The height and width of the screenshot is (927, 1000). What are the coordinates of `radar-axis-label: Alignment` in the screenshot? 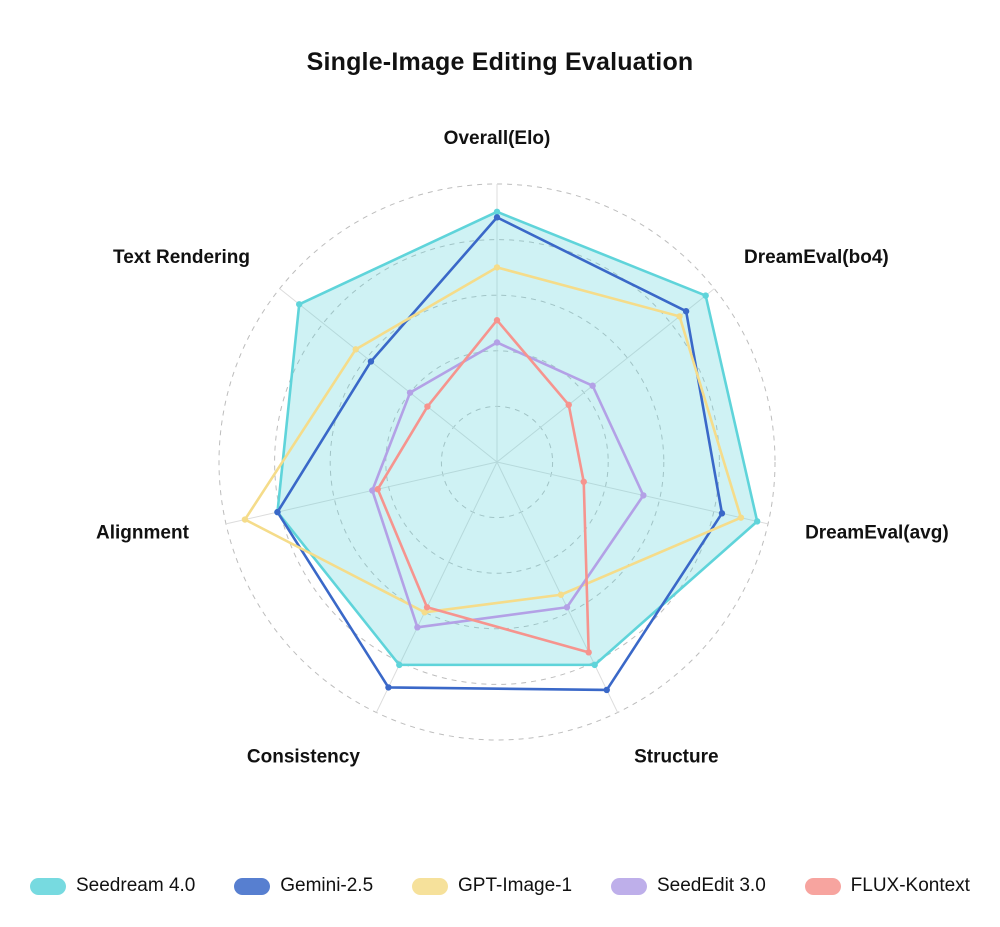 It's located at (143, 532).